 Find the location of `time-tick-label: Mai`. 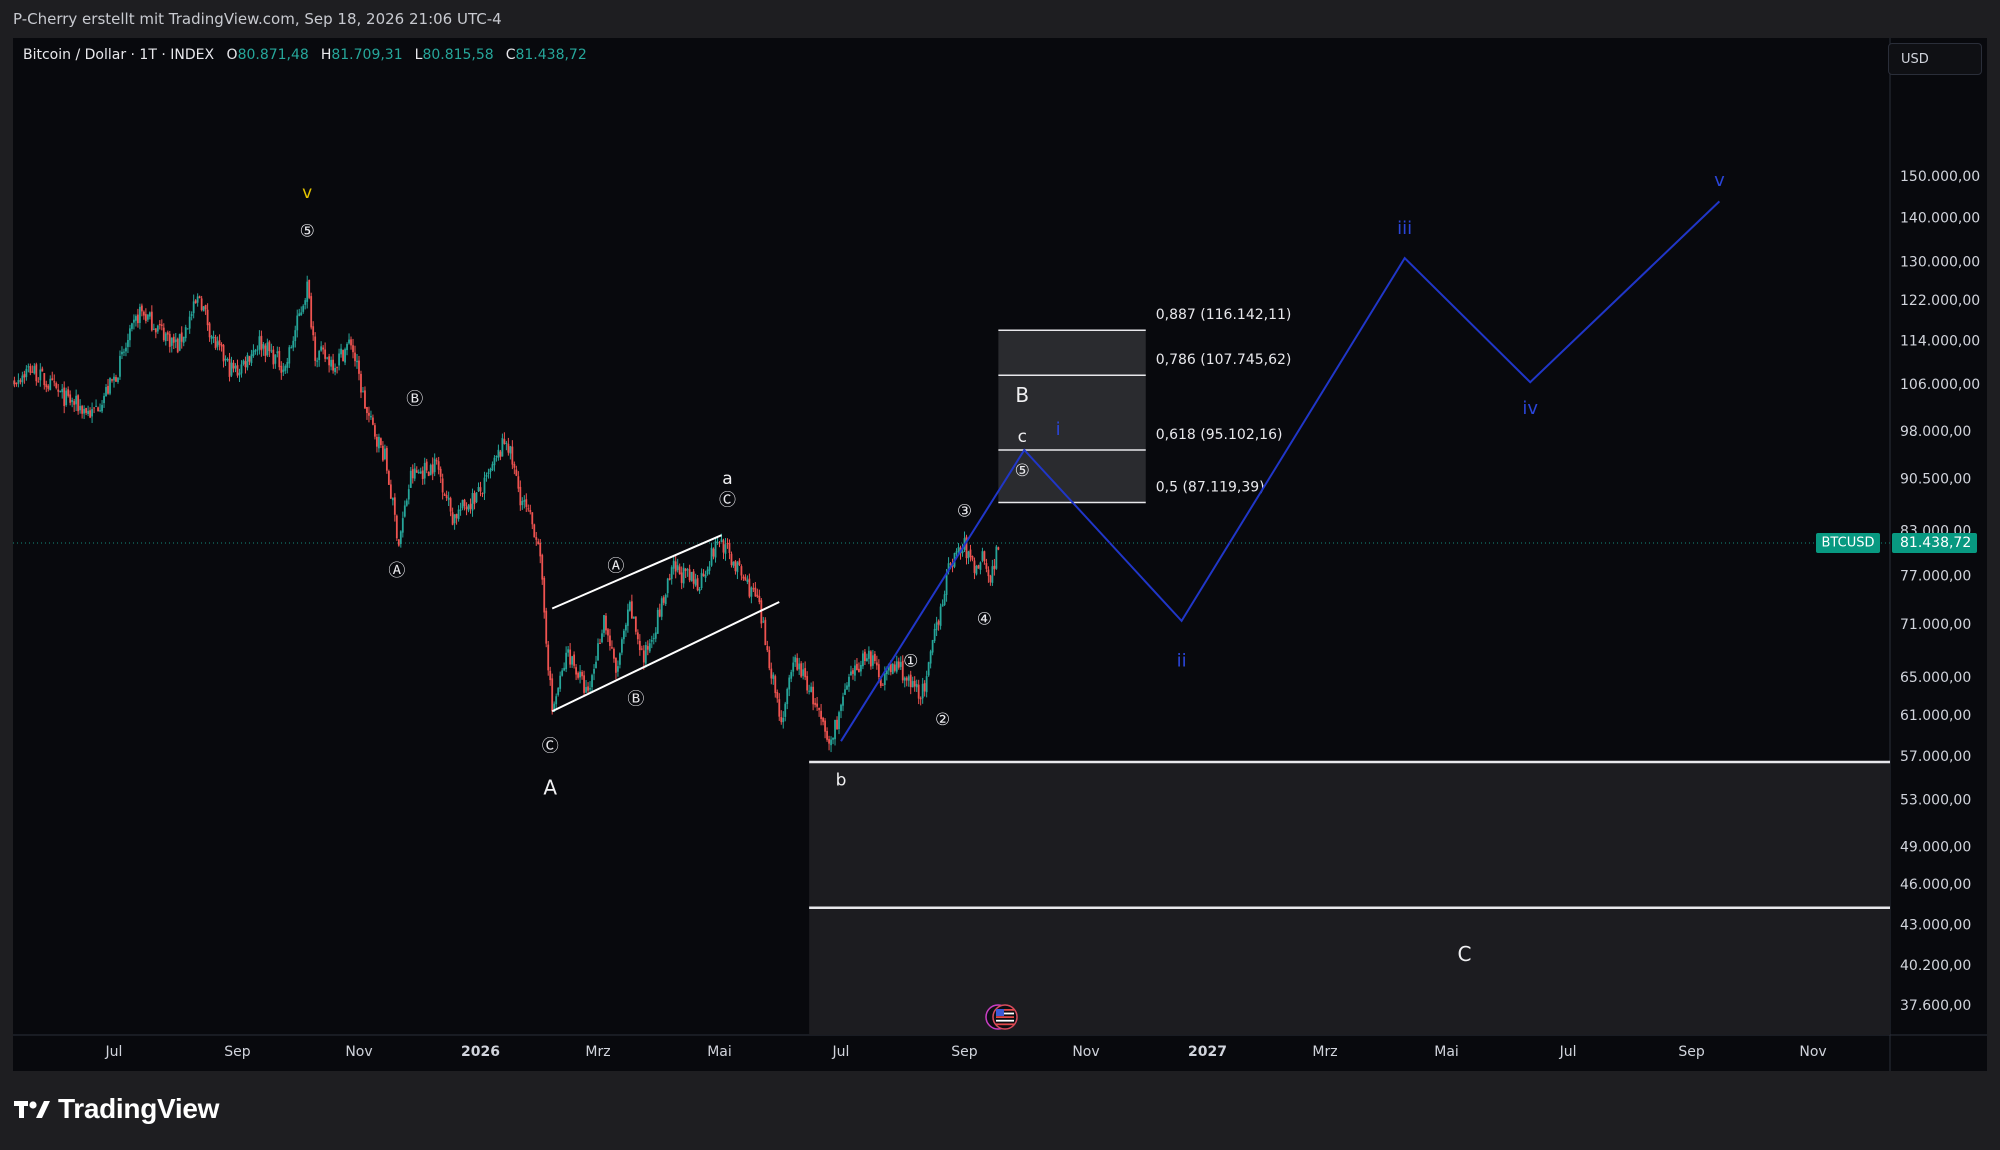

time-tick-label: Mai is located at coordinates (1446, 1052).